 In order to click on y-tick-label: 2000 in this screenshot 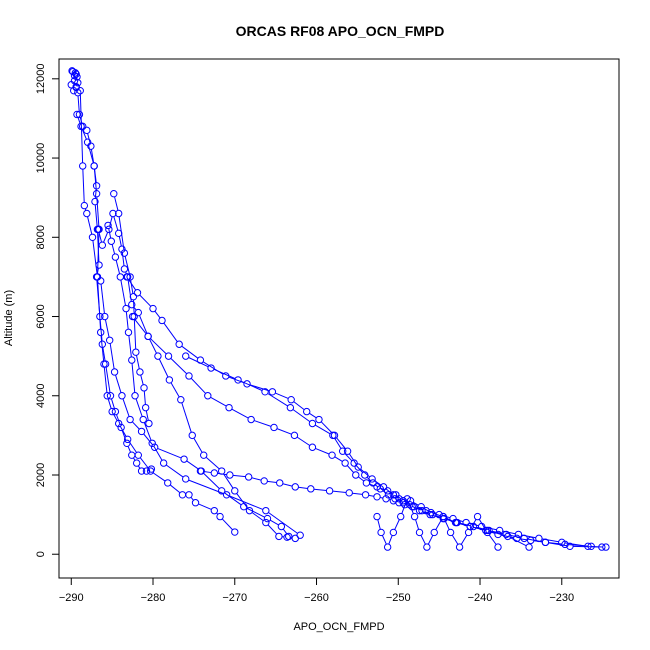, I will do `click(41, 475)`.